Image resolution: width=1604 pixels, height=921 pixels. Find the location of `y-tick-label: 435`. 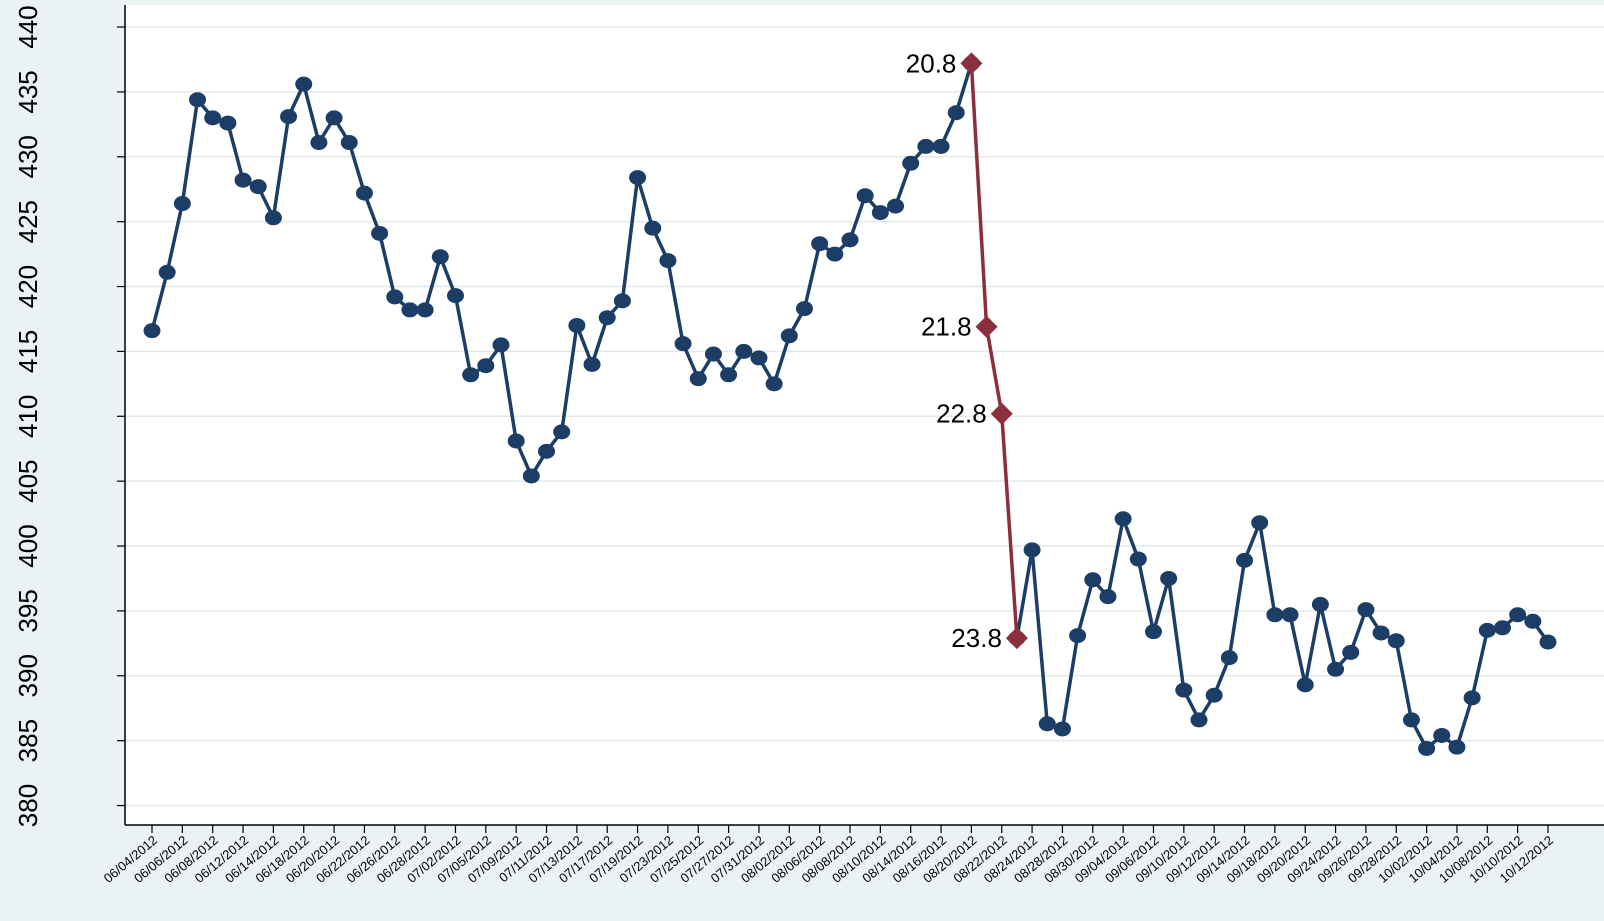

y-tick-label: 435 is located at coordinates (28, 91).